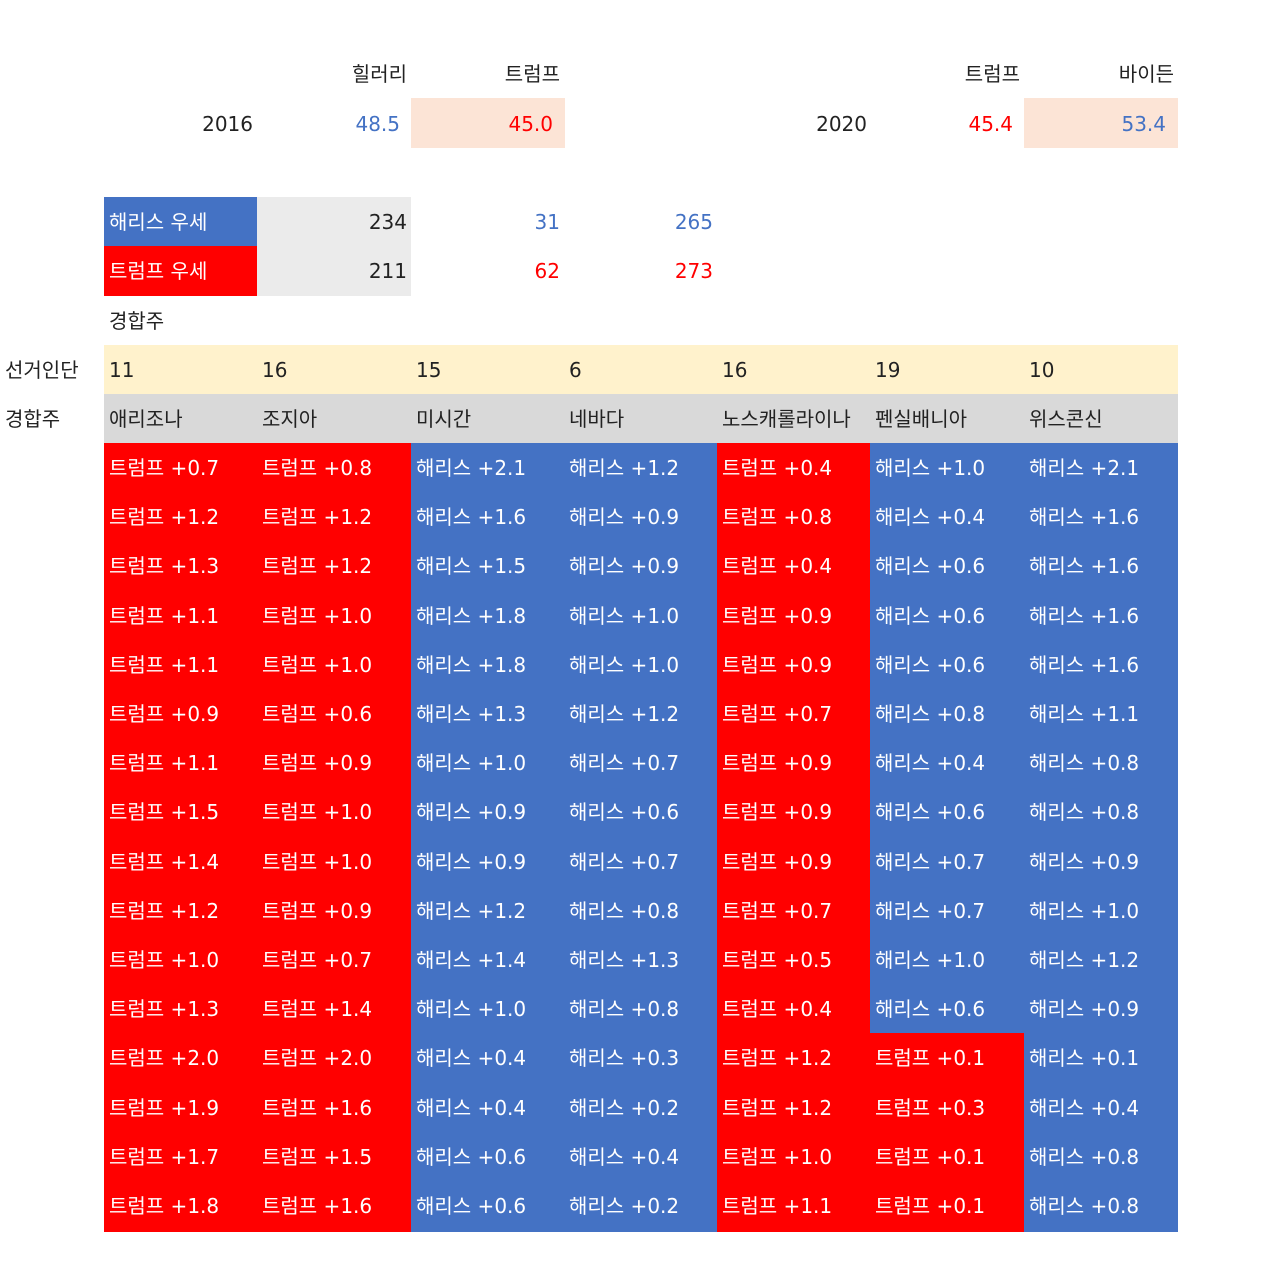 Image resolution: width=1263 pixels, height=1280 pixels. What do you see at coordinates (1101, 468) in the screenshot?
I see `poll-cell: 해리스 +2.1` at bounding box center [1101, 468].